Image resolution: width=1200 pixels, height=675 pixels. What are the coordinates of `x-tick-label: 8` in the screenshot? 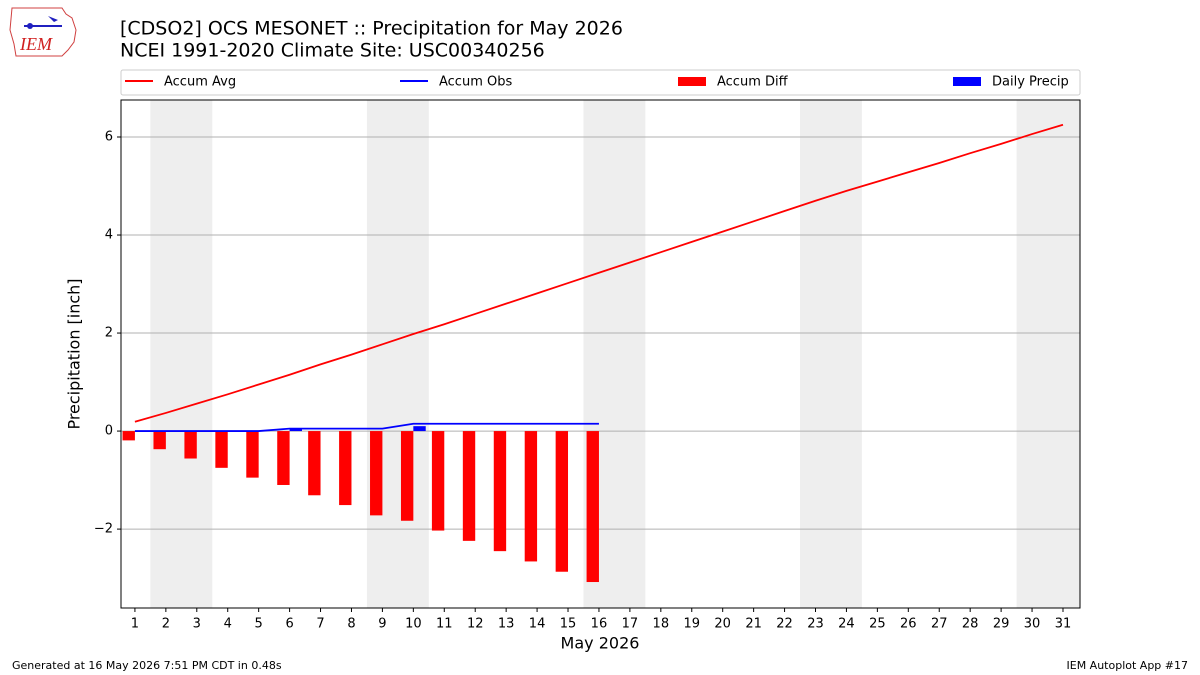 It's located at (351, 624).